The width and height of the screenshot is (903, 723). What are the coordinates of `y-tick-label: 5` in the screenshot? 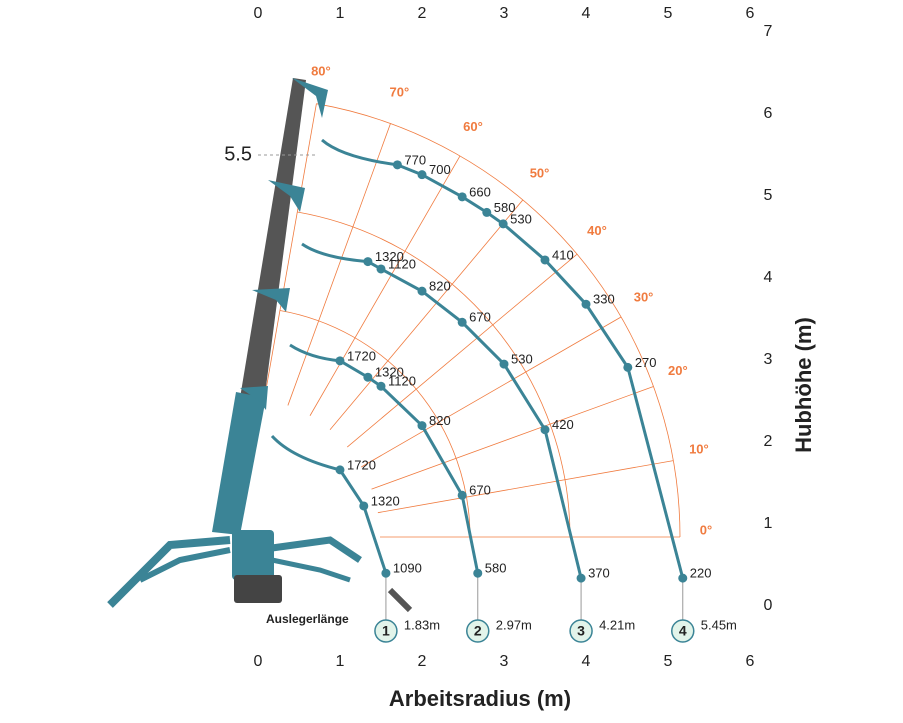 It's located at (768, 195).